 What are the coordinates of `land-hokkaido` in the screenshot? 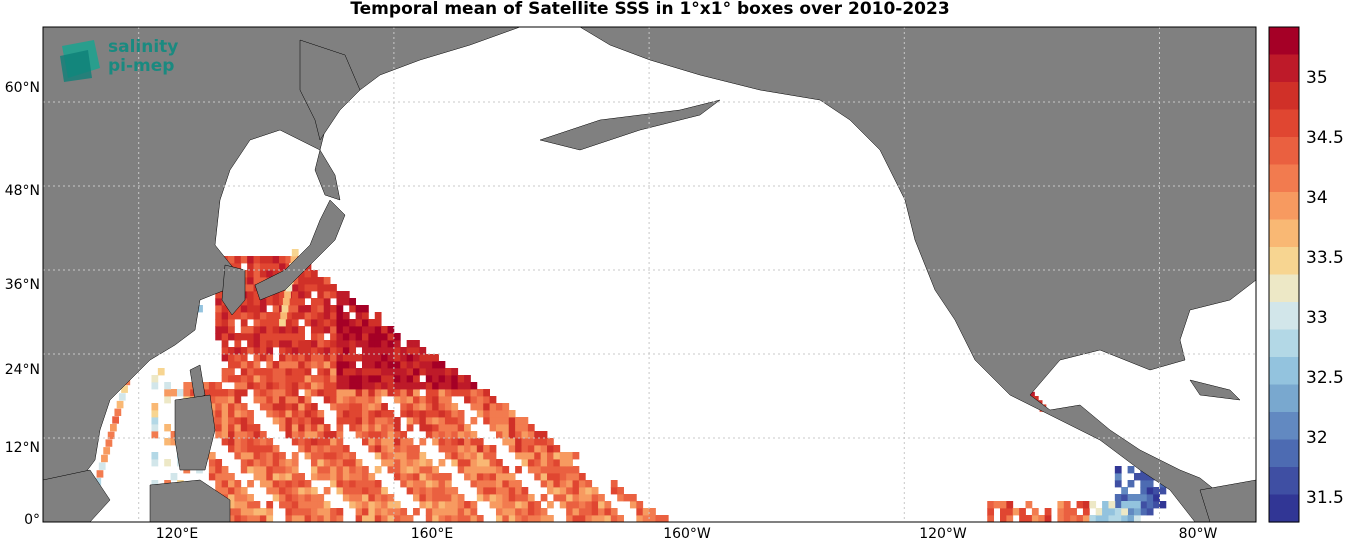 It's located at (327, 175).